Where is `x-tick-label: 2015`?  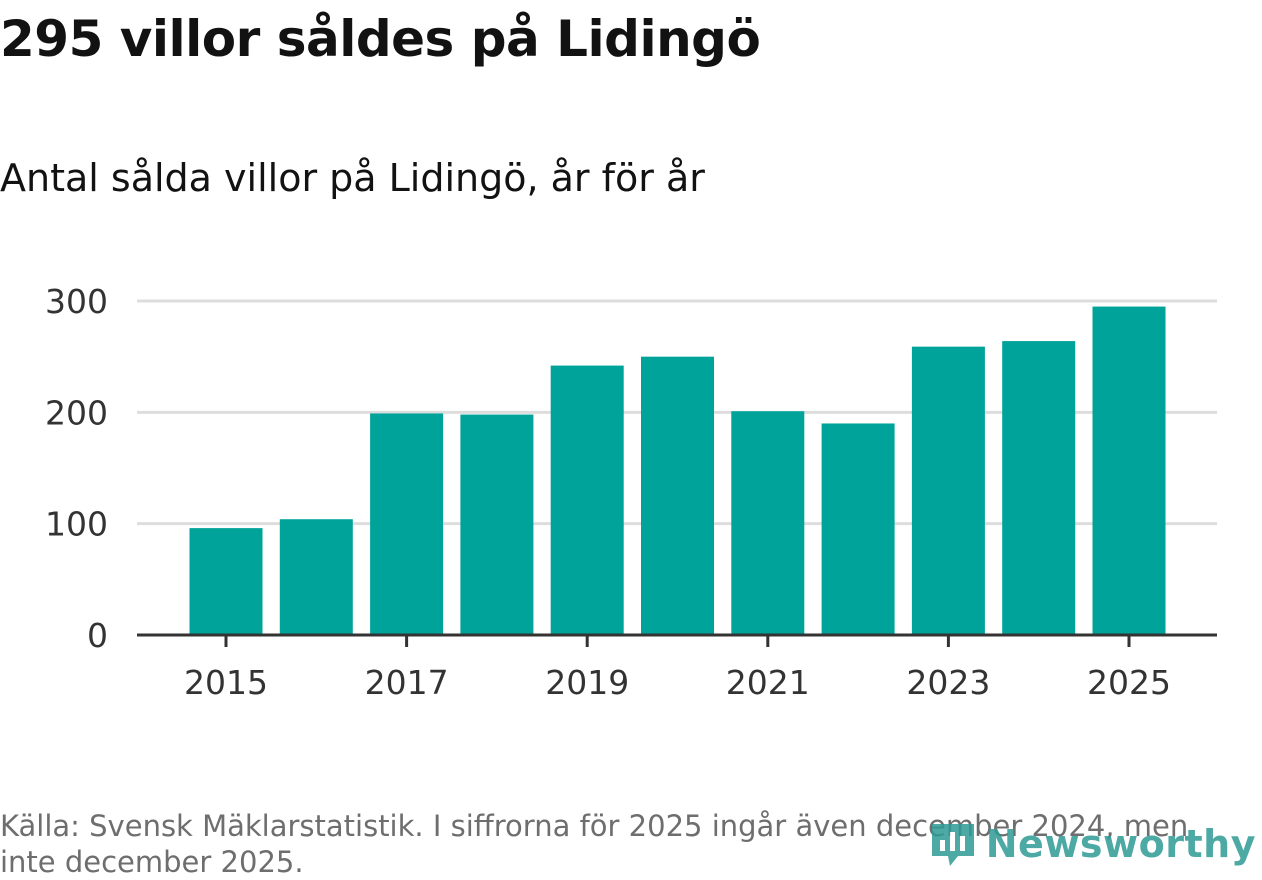
x-tick-label: 2015 is located at coordinates (226, 682).